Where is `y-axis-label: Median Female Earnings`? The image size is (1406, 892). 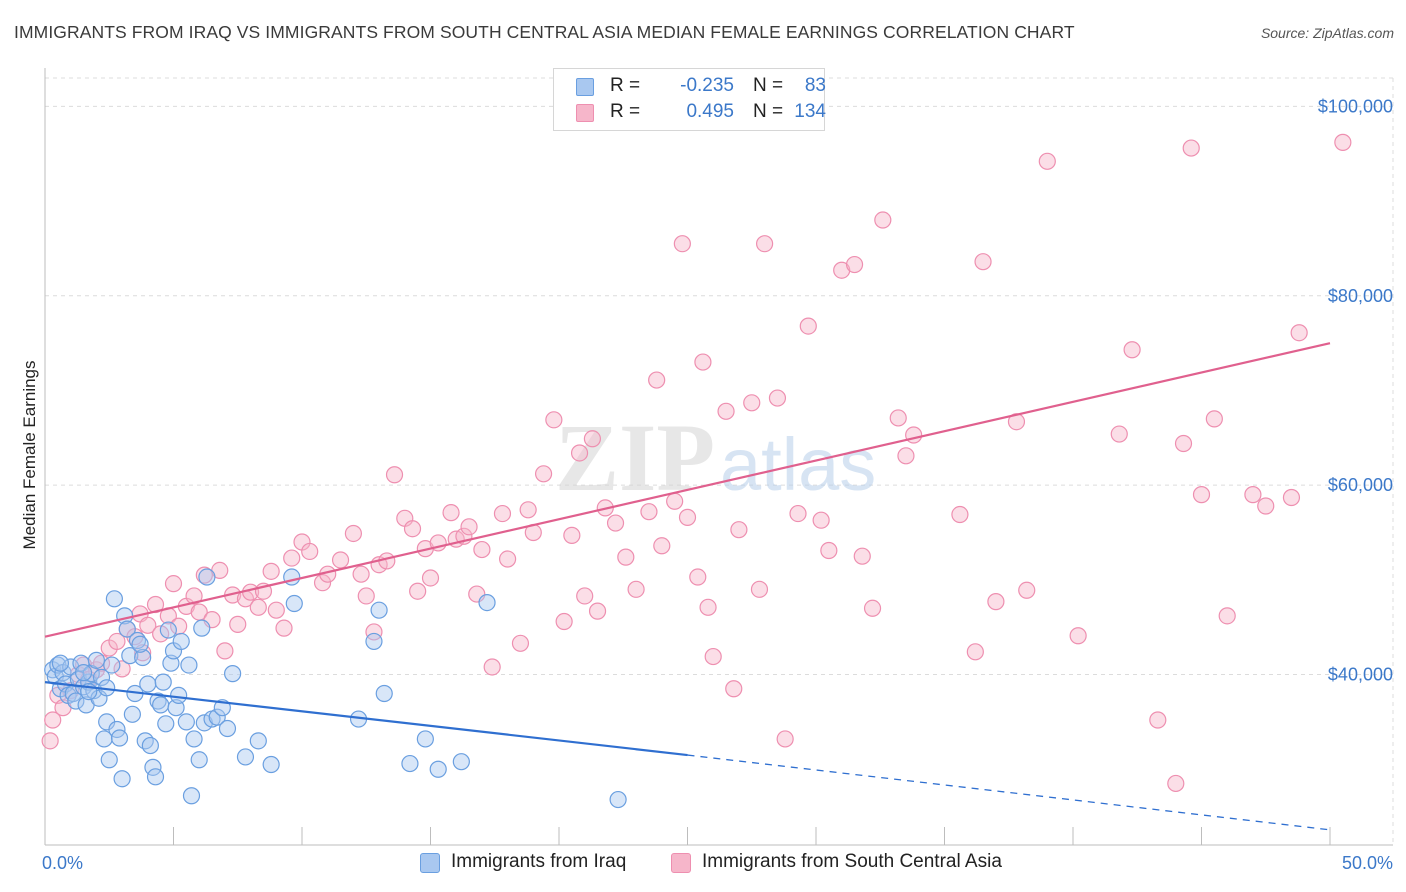 y-axis-label: Median Female Earnings is located at coordinates (29, 455).